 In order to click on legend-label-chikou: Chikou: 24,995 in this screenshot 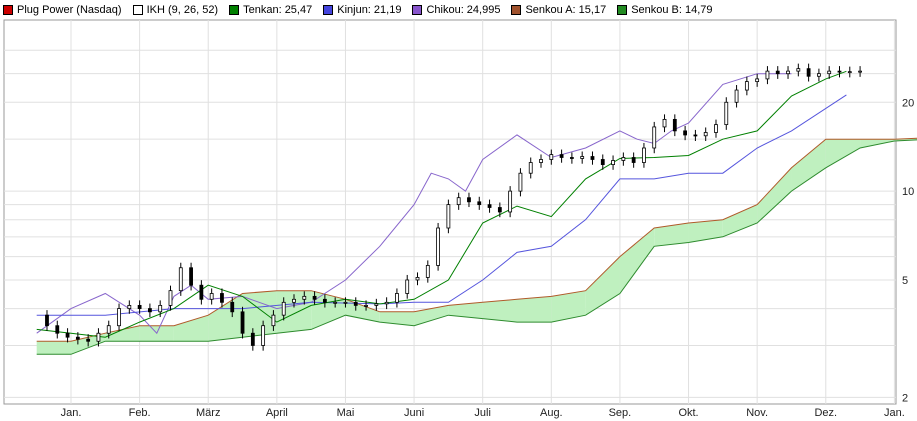, I will do `click(463, 10)`.